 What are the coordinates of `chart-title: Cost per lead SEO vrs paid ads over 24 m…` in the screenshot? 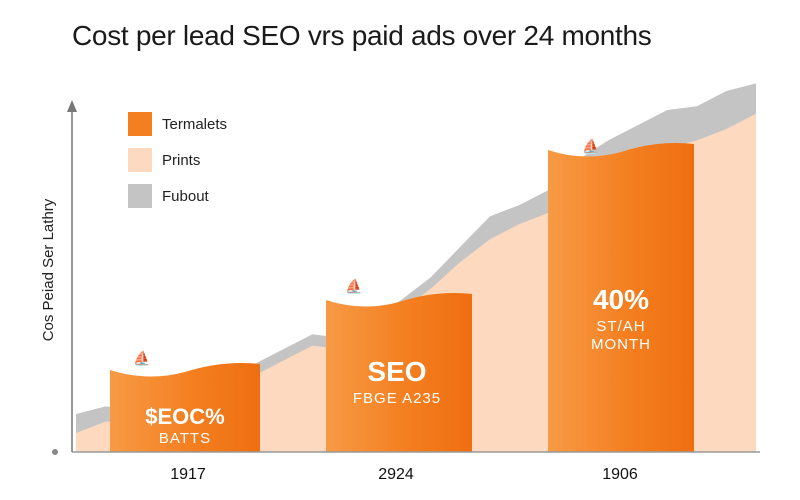 It's located at (362, 35).